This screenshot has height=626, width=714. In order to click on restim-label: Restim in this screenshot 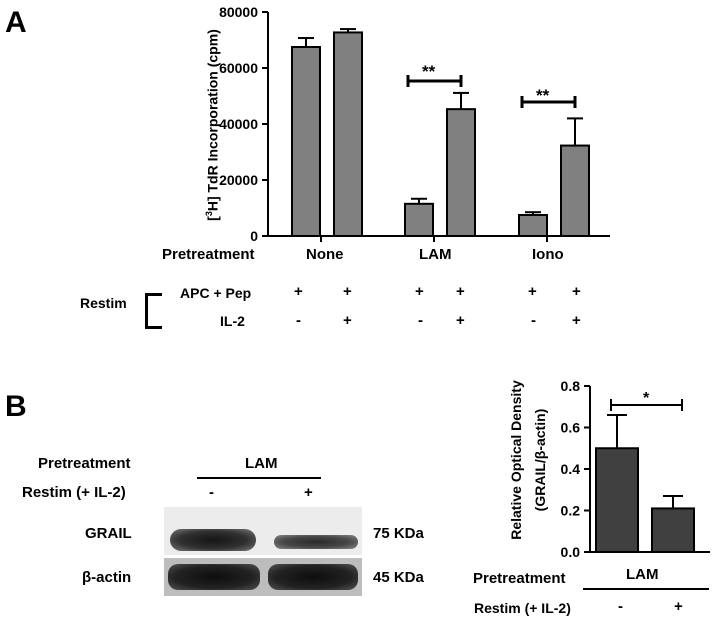, I will do `click(103, 303)`.